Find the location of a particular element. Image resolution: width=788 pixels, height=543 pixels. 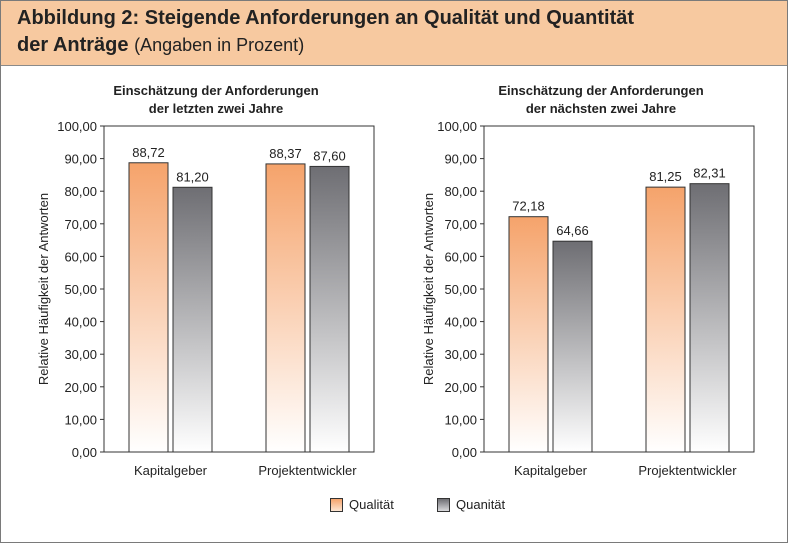

chart2-y-tick-label: 30,00 is located at coordinates (460, 354).